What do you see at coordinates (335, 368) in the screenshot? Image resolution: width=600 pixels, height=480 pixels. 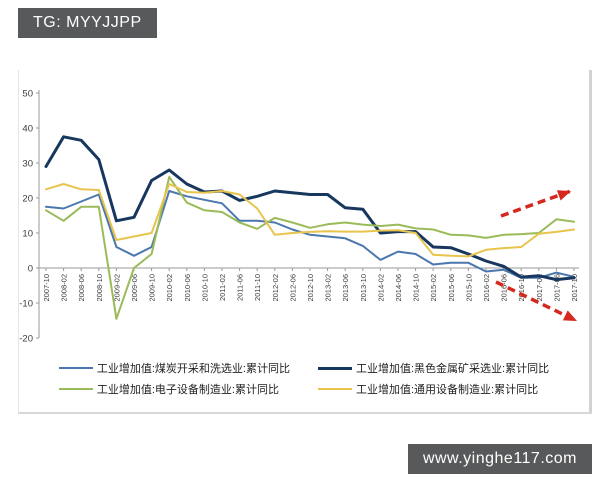 I see `legend-line-ferrous` at bounding box center [335, 368].